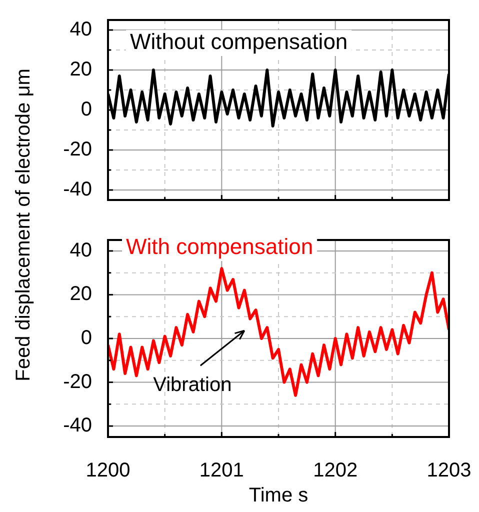 The image size is (479, 512). I want to click on y-axis-title: Feed displacement of electrode μm, so click(24, 225).